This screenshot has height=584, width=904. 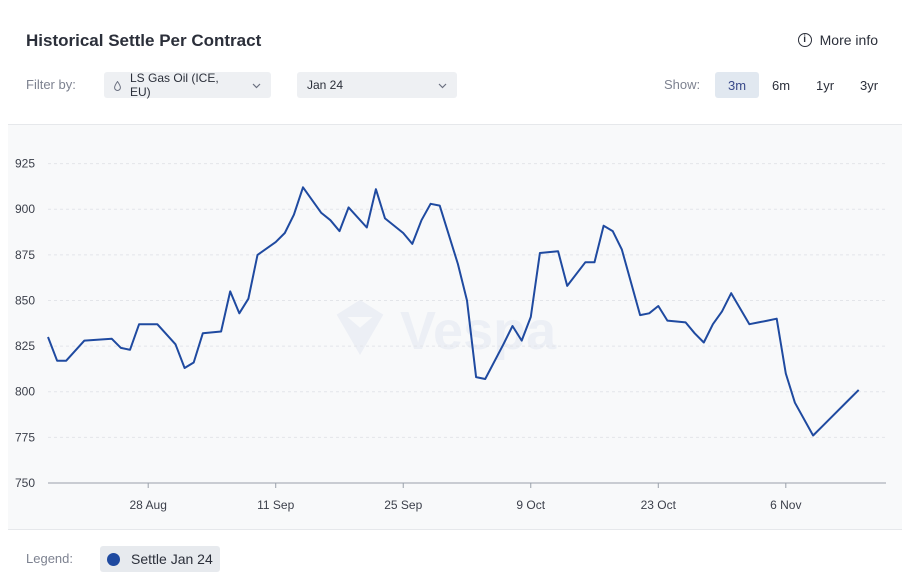 What do you see at coordinates (781, 85) in the screenshot?
I see `range-6m-button: 6m` at bounding box center [781, 85].